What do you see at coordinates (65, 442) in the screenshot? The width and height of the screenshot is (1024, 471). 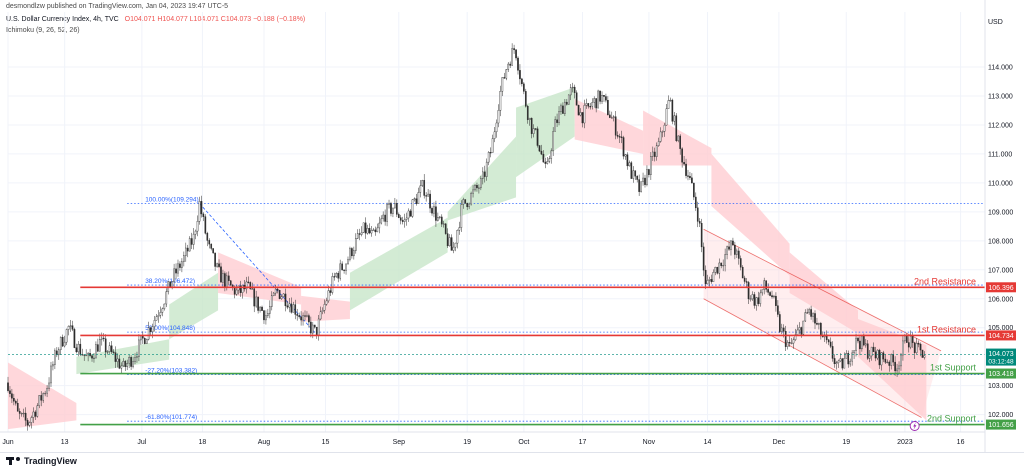 I see `x-tick-label: 13` at bounding box center [65, 442].